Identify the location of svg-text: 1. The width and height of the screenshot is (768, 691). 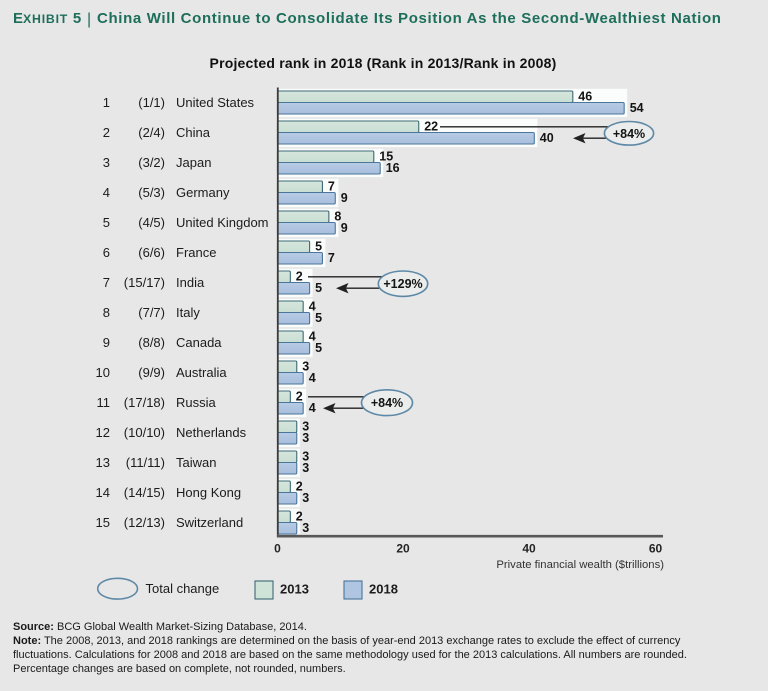
(106, 102).